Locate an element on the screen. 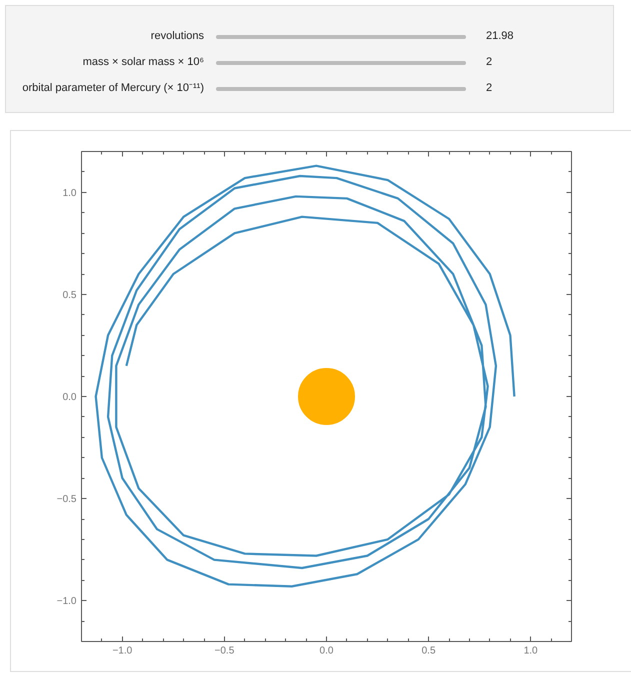 The height and width of the screenshot is (680, 631). y-tick-label: 1.0 is located at coordinates (69, 193).